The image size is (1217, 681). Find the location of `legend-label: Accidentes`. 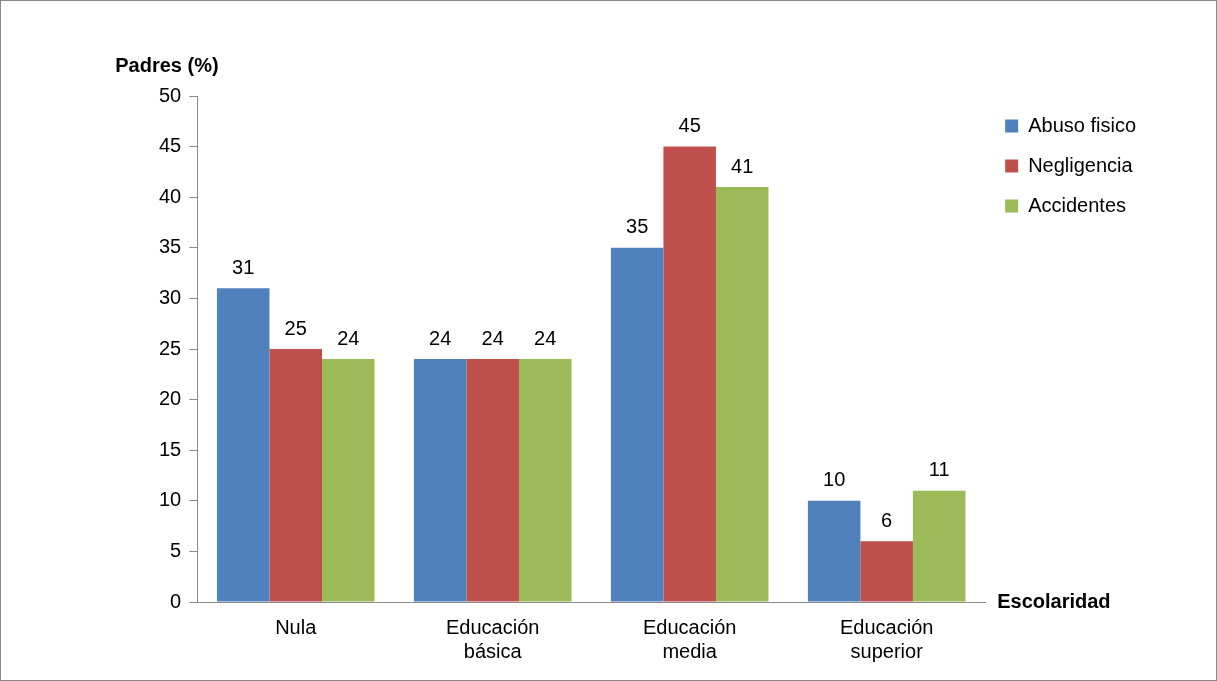

legend-label: Accidentes is located at coordinates (1077, 204).